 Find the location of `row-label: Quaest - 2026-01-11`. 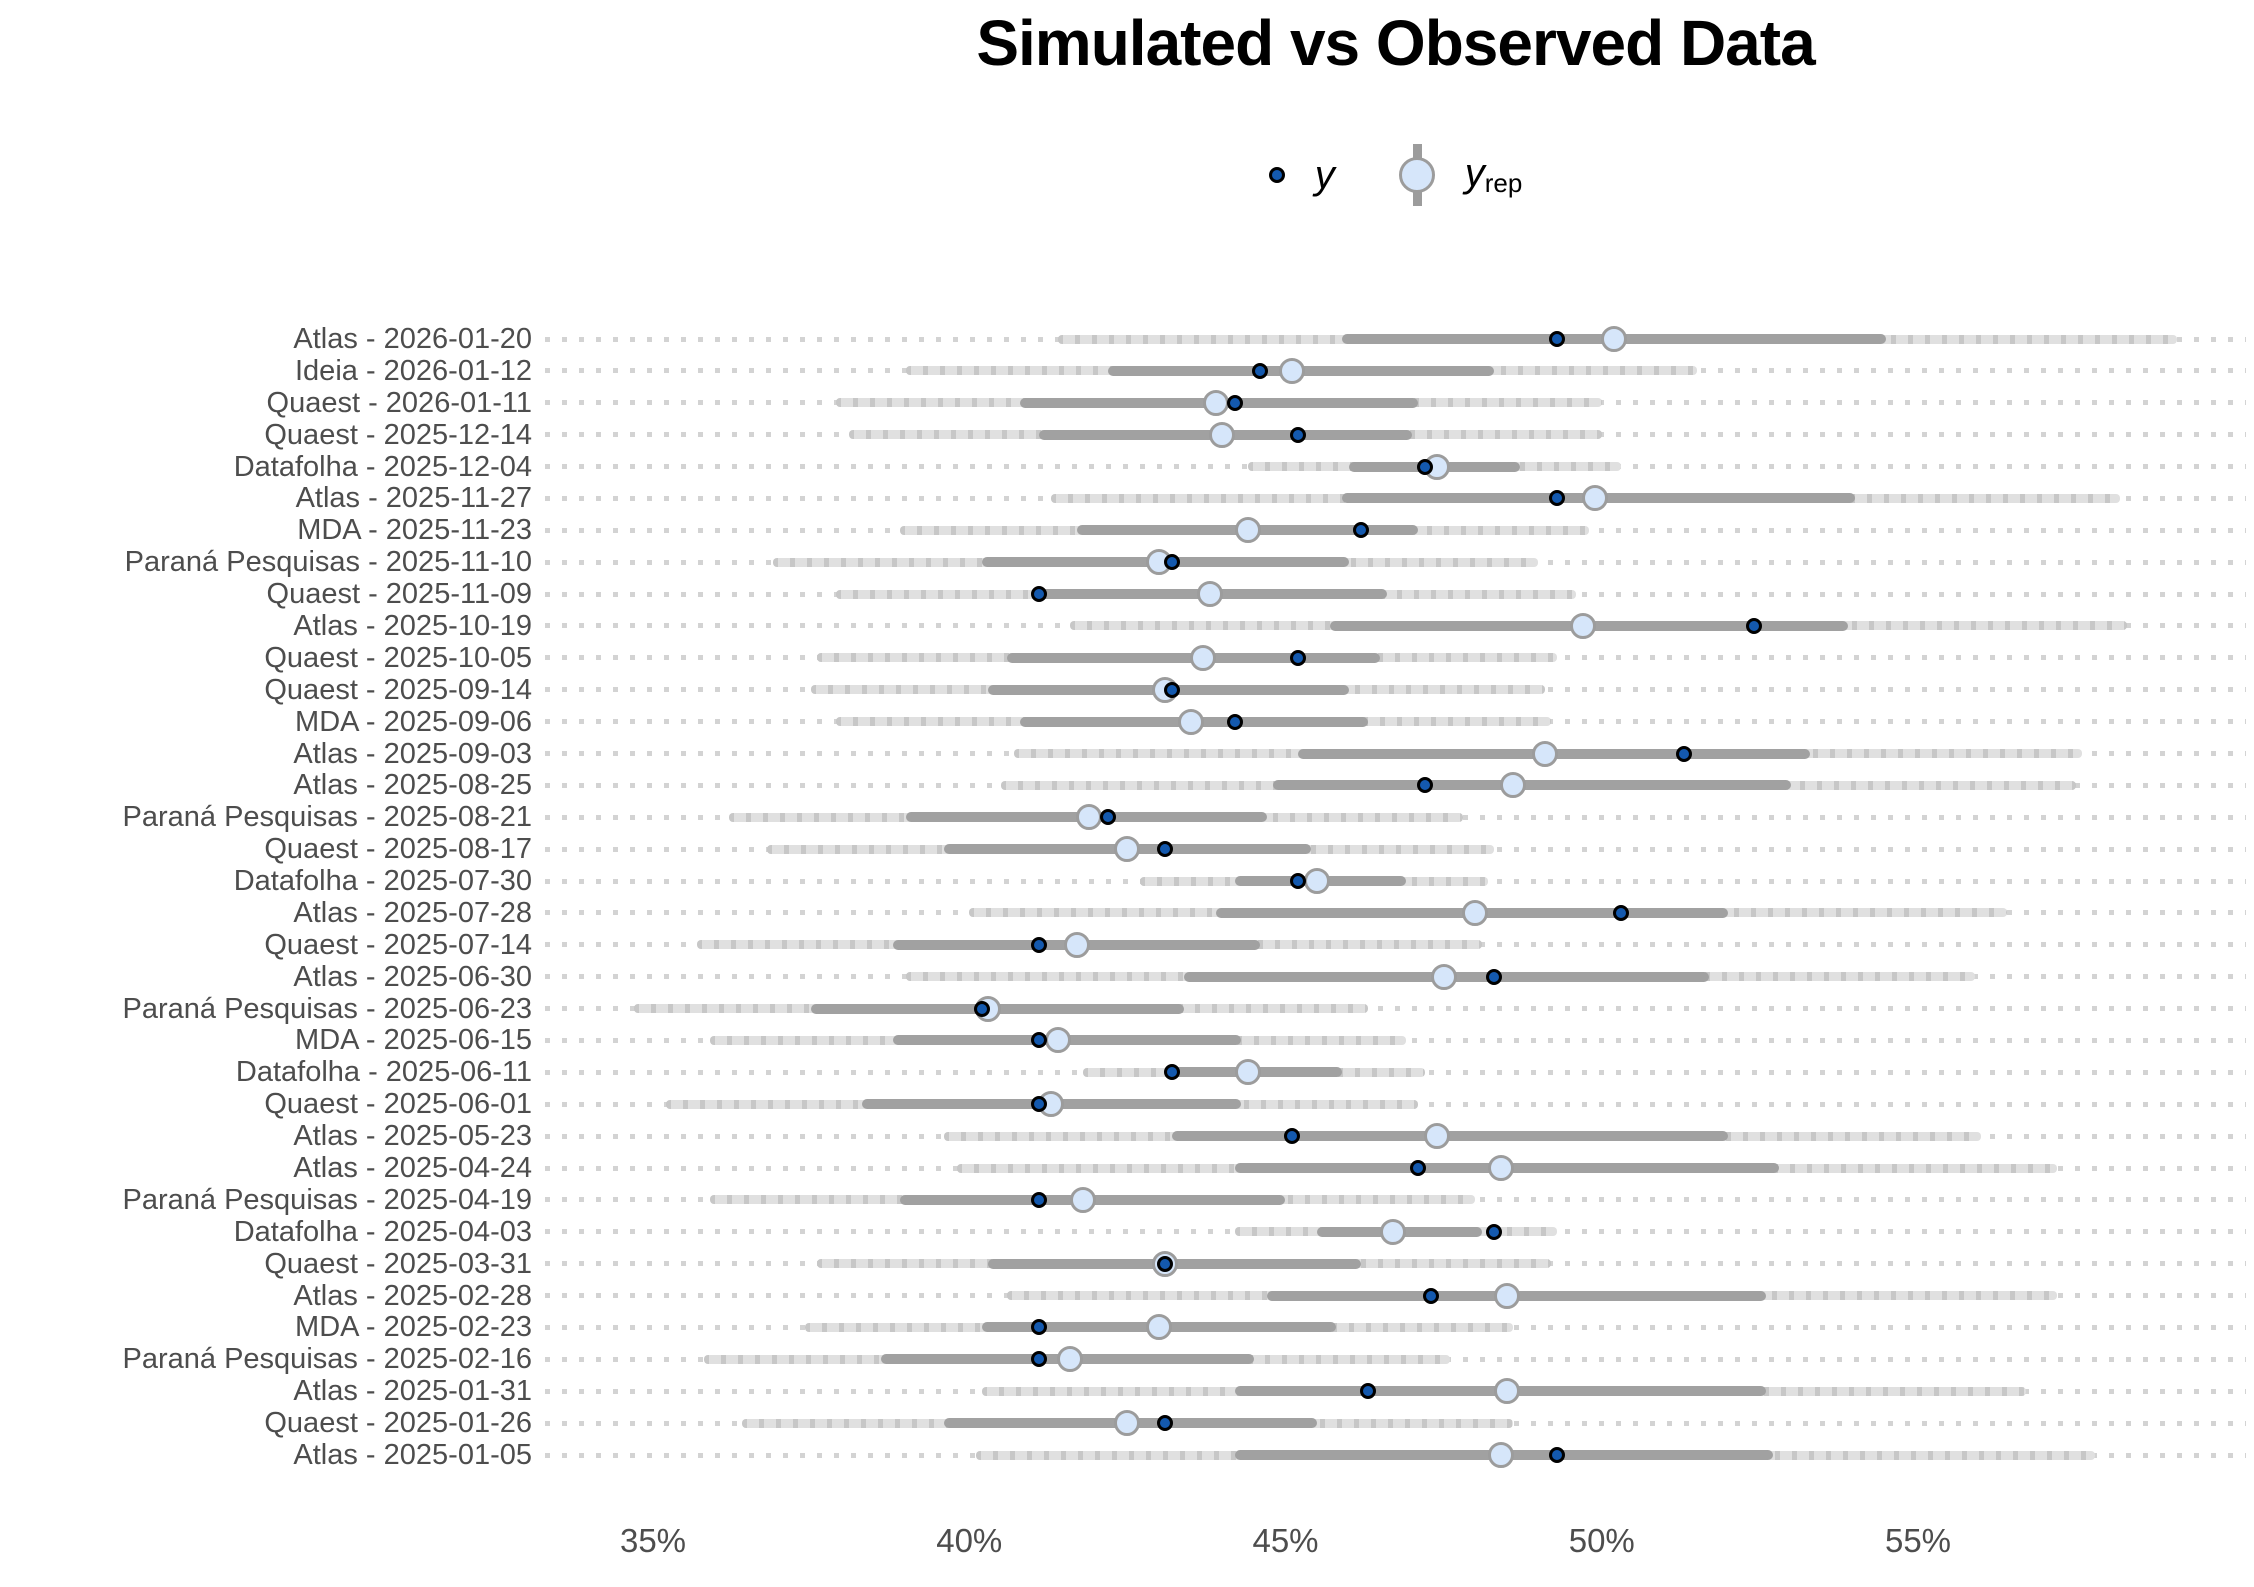

row-label: Quaest - 2026-01-11 is located at coordinates (399, 402).